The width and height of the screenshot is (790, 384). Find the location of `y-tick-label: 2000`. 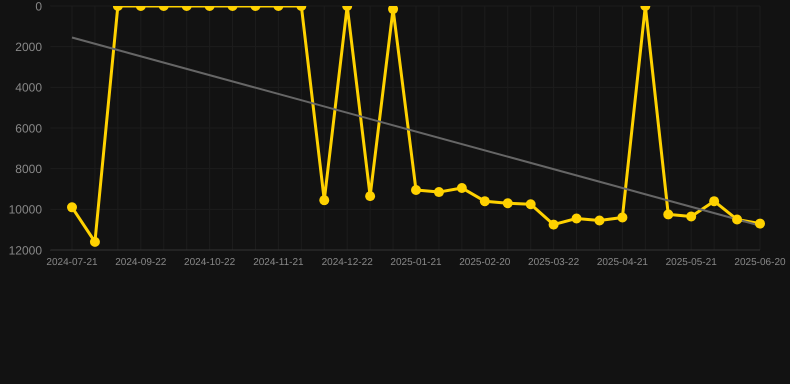

y-tick-label: 2000 is located at coordinates (28, 47).